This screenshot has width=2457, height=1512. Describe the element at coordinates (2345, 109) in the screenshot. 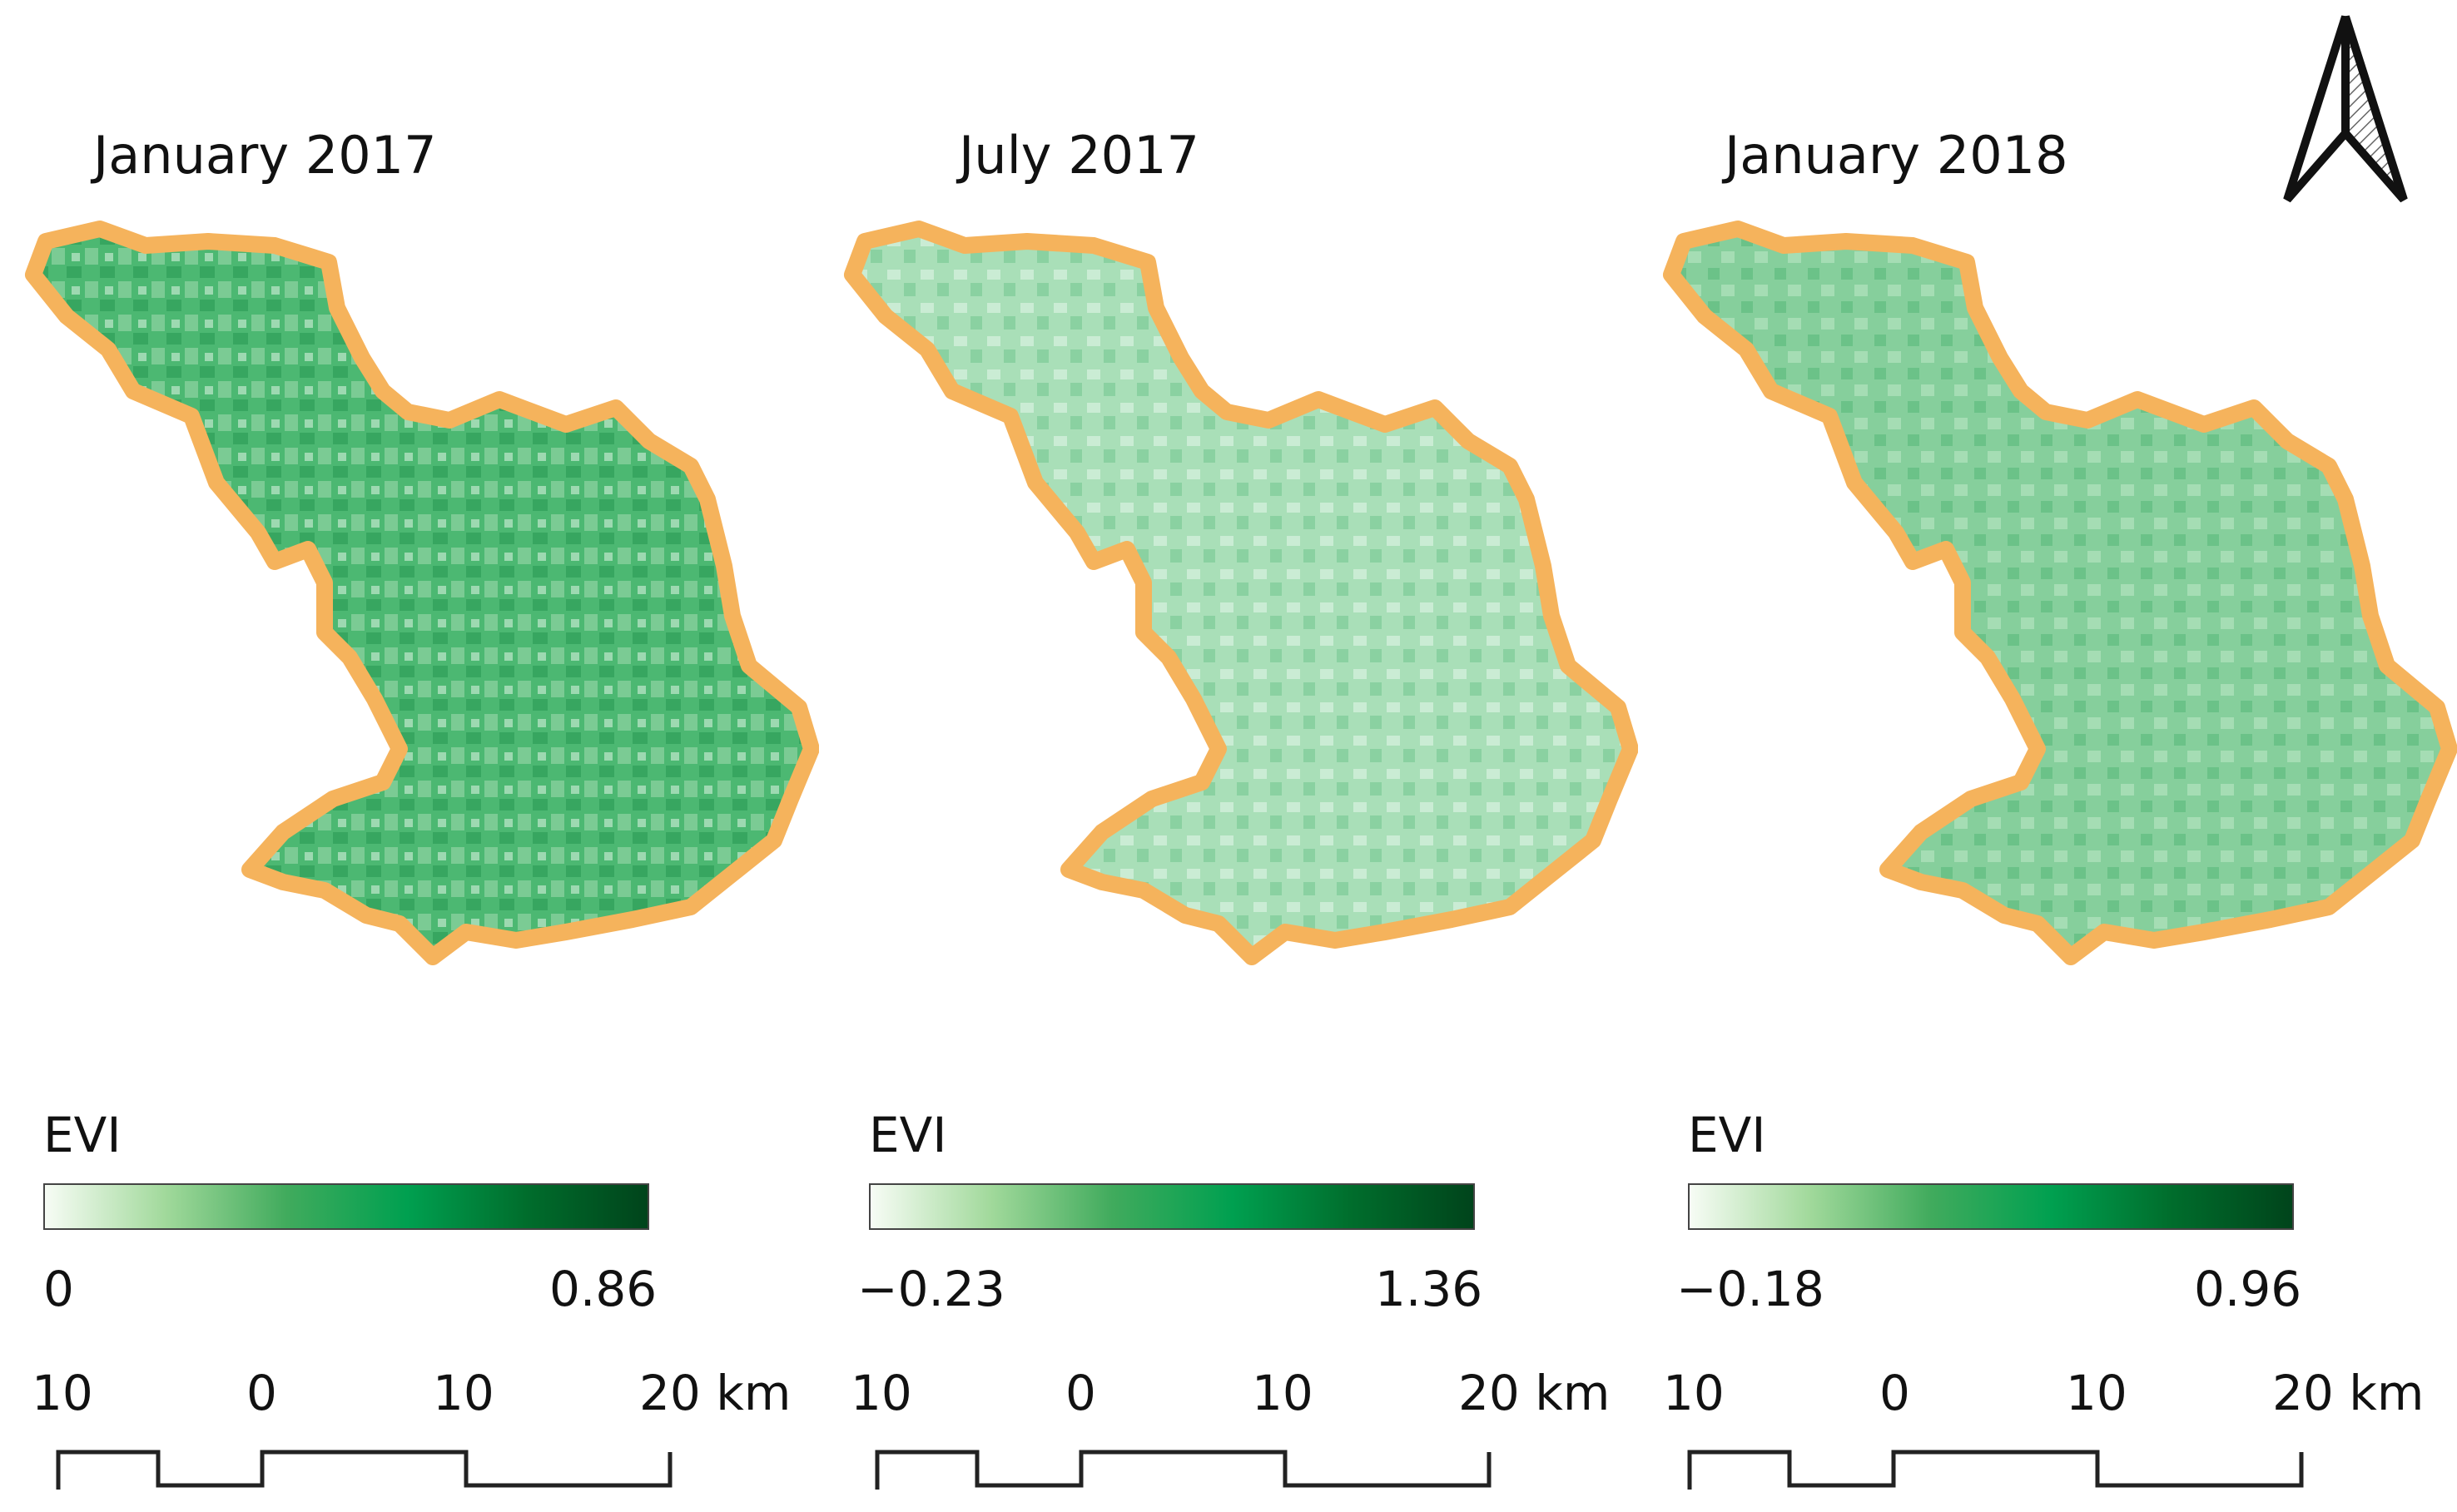

I see `north-arrow-icon` at that location.